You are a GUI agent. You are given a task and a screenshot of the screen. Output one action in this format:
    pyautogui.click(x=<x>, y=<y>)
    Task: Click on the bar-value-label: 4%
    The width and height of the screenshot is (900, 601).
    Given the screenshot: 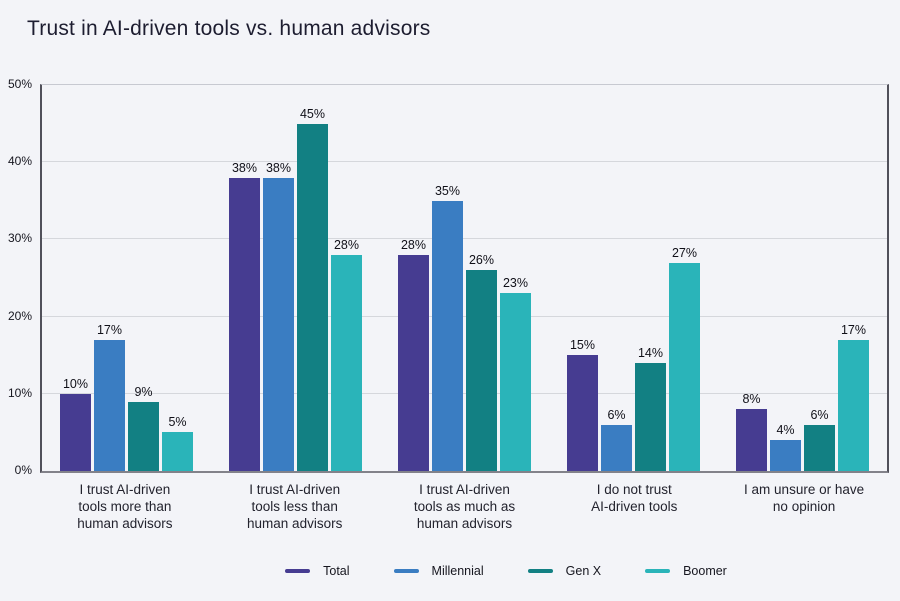 What is the action you would take?
    pyautogui.click(x=785, y=430)
    